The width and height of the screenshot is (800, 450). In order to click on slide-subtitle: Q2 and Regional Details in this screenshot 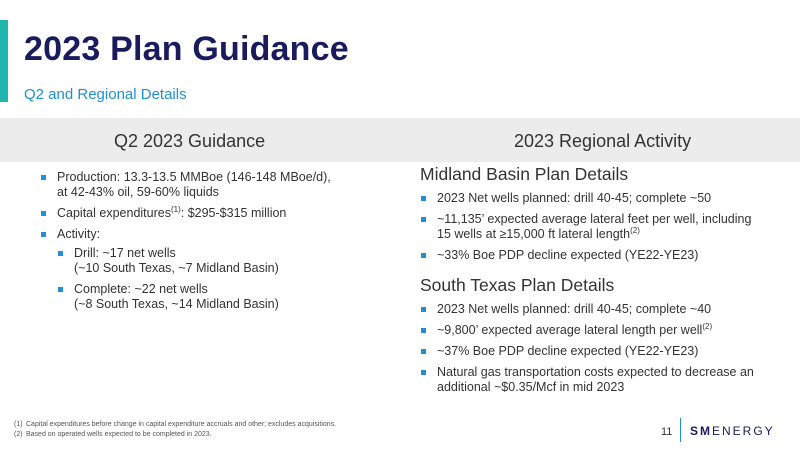, I will do `click(105, 94)`.